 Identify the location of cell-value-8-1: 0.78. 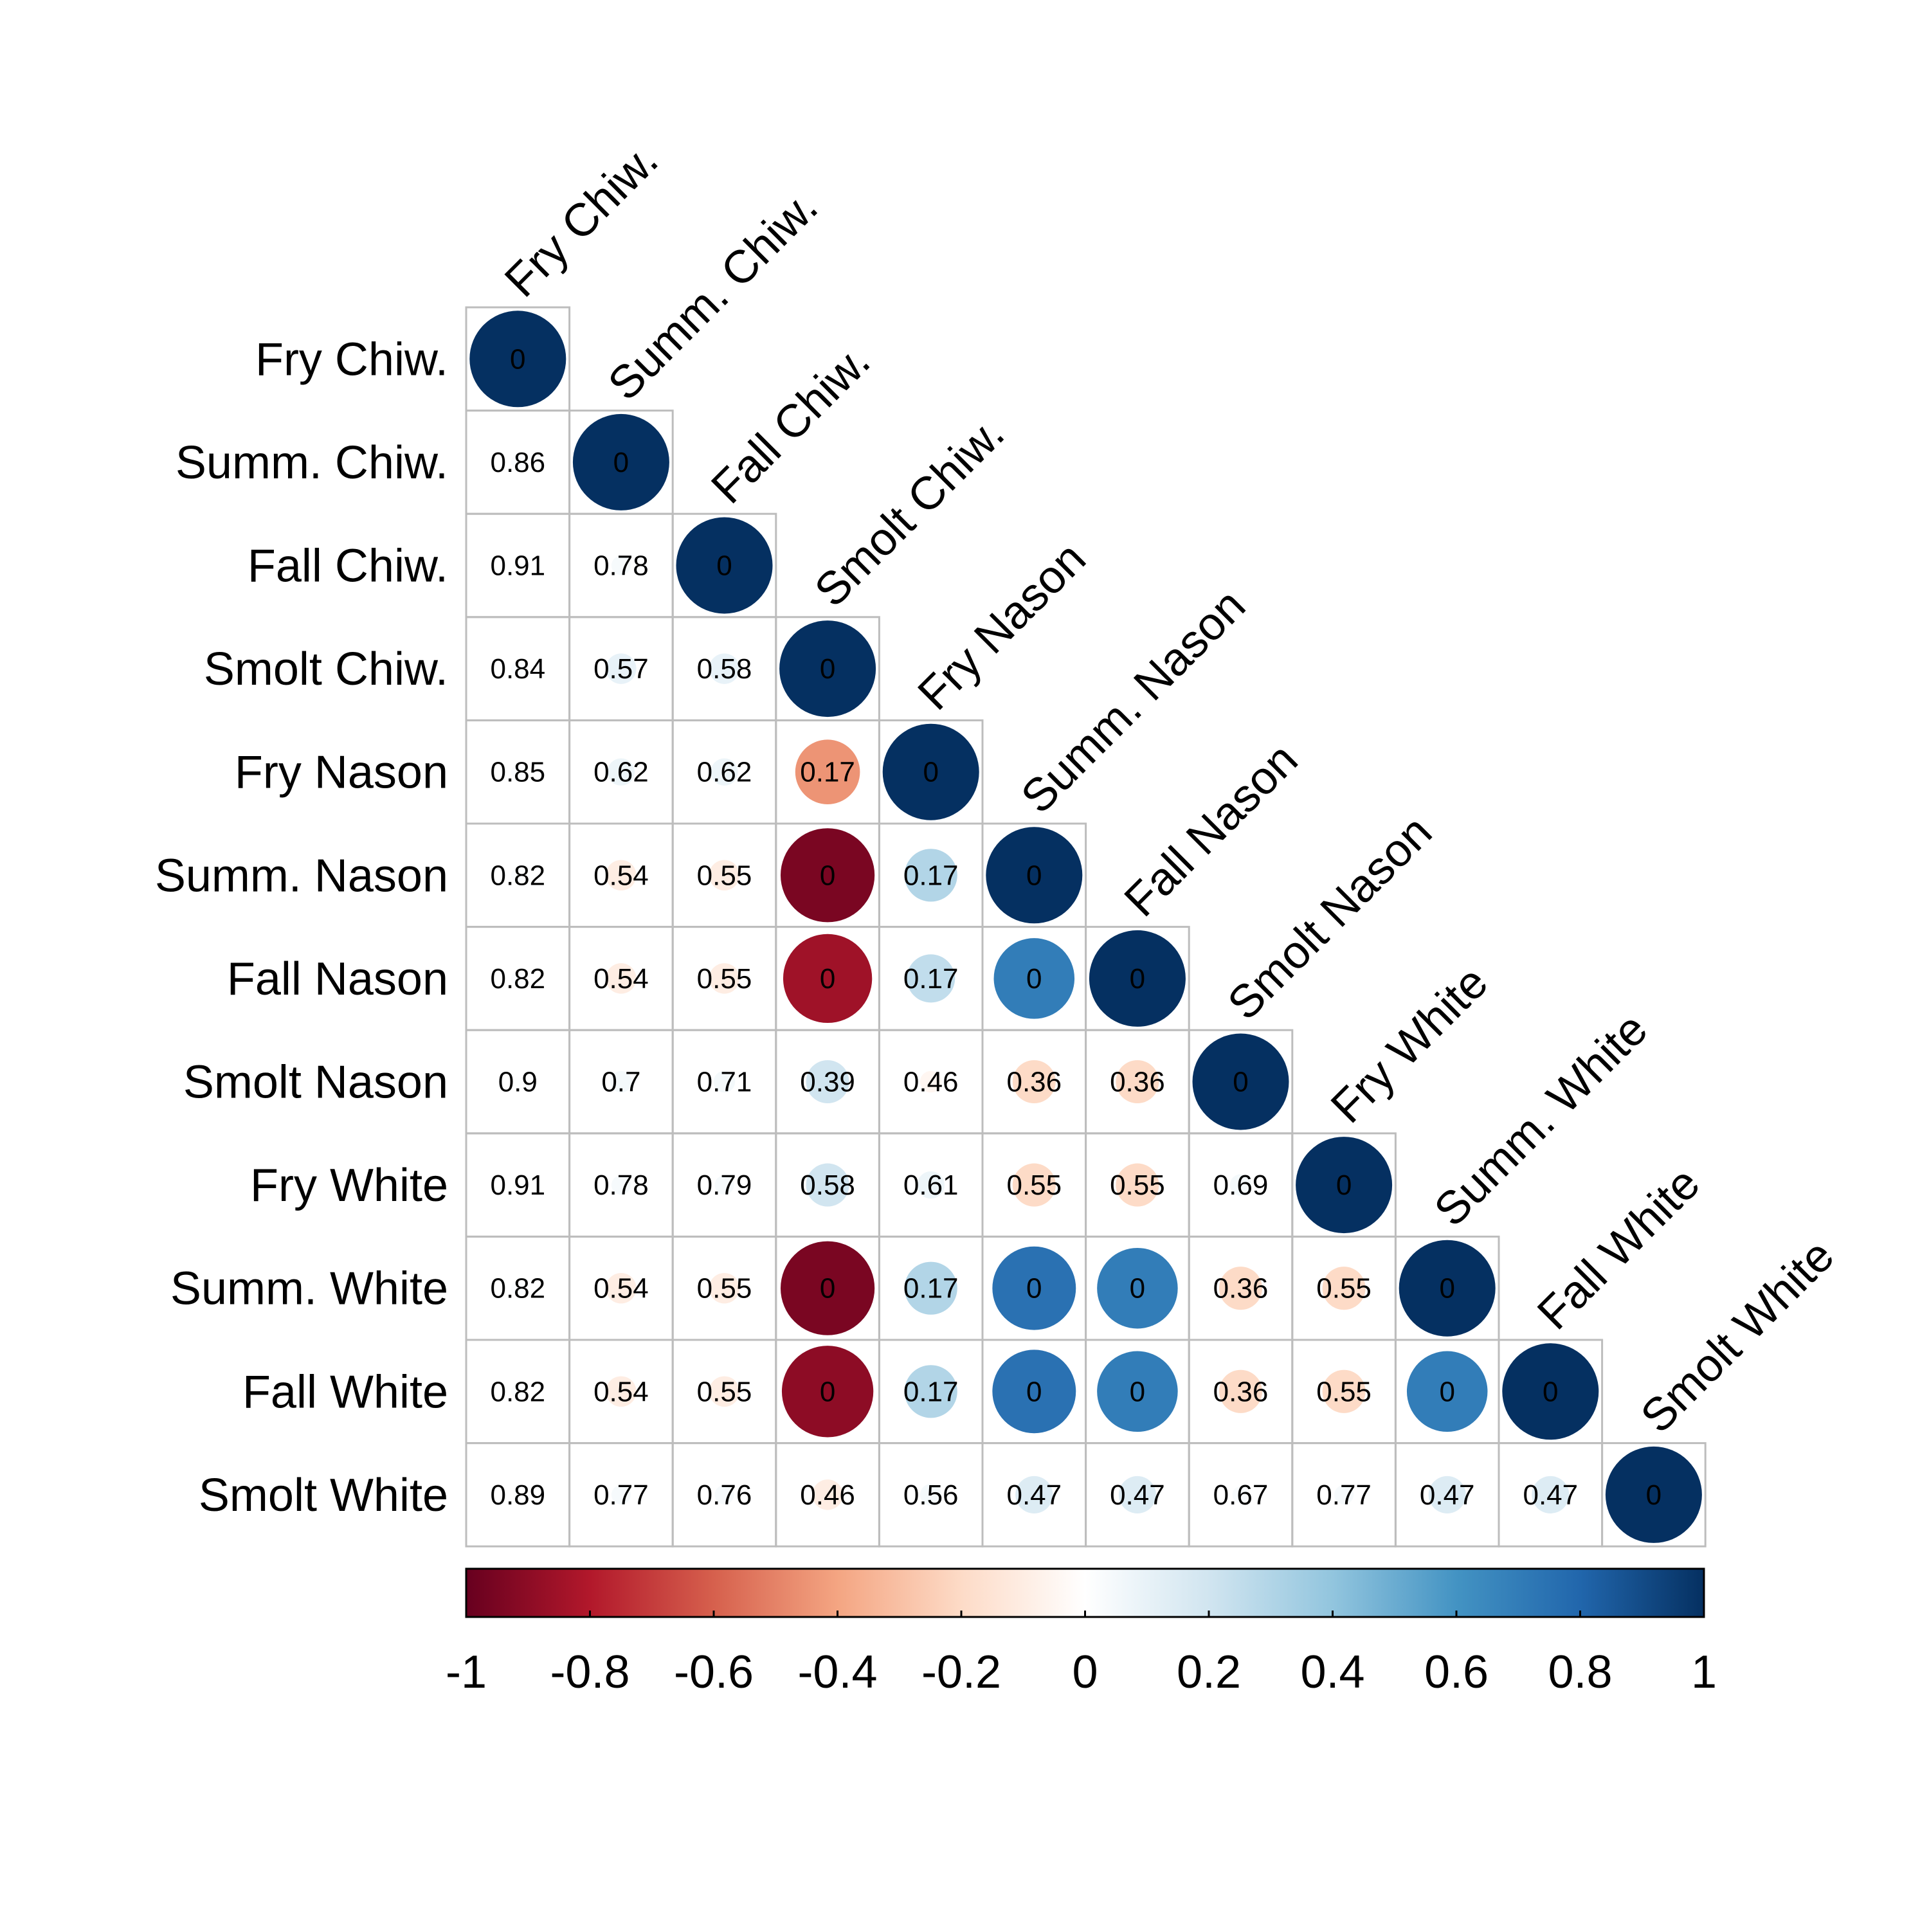
(621, 1185).